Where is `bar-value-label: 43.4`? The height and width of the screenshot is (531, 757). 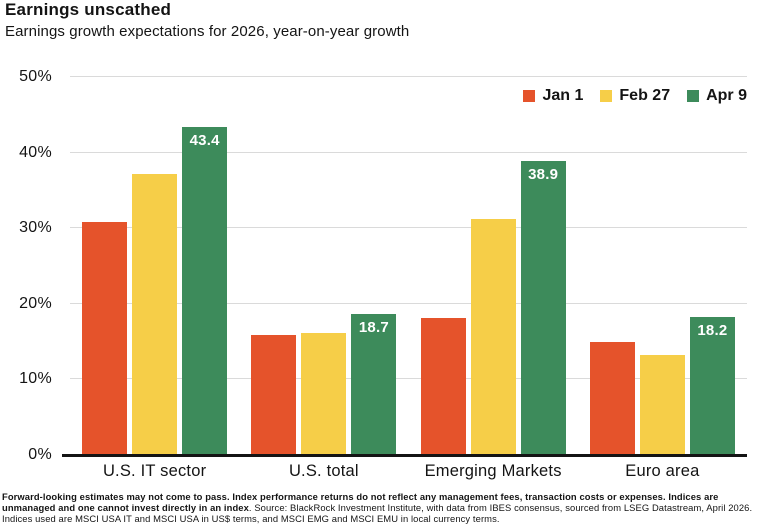 bar-value-label: 43.4 is located at coordinates (204, 140).